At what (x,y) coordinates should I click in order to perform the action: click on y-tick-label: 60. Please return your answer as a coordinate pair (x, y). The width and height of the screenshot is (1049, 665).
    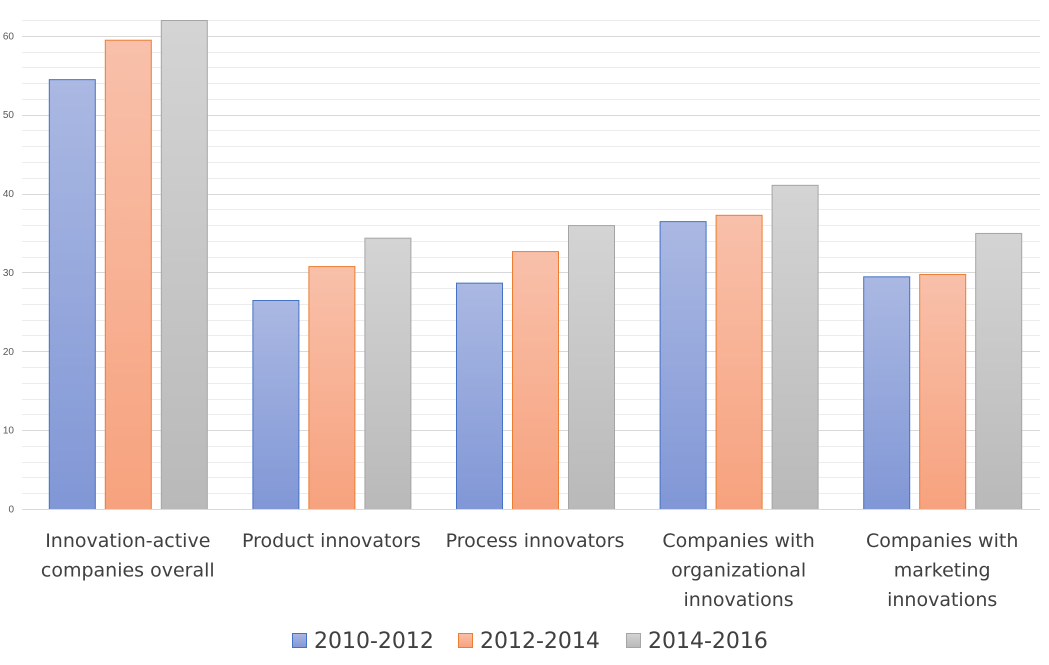
    Looking at the image, I should click on (9, 36).